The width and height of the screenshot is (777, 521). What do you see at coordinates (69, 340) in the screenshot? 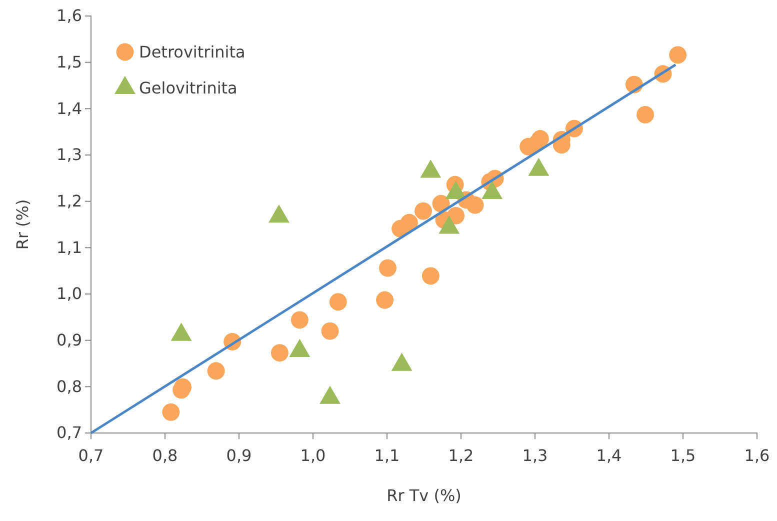
I see `y-tick-label: 0,9` at bounding box center [69, 340].